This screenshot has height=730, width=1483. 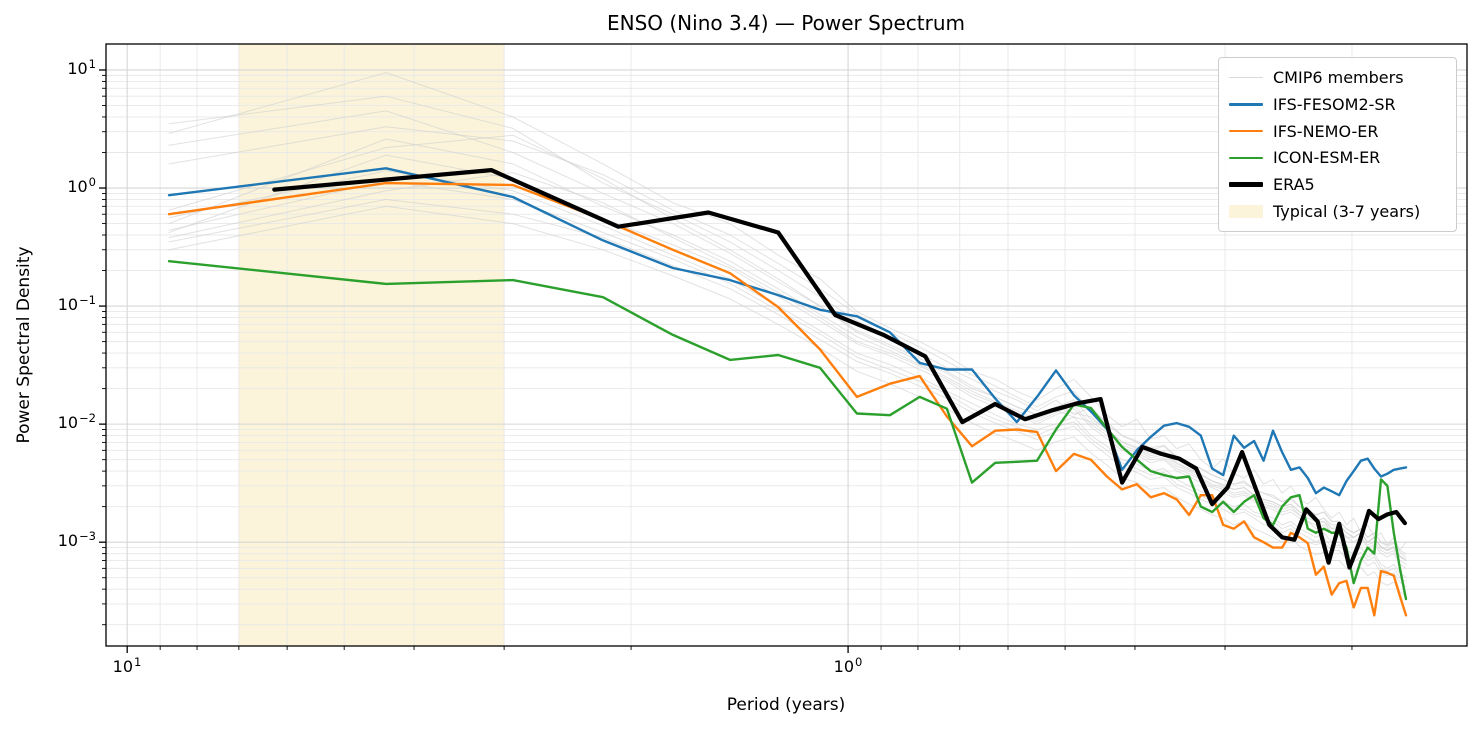 What do you see at coordinates (81, 185) in the screenshot?
I see `y-tick-label-1e0: 10⁰` at bounding box center [81, 185].